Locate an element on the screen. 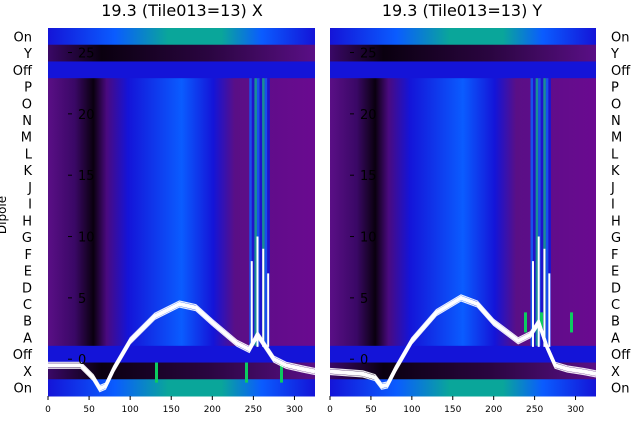 The image size is (640, 440). dipole-label-left: F is located at coordinates (28, 255).